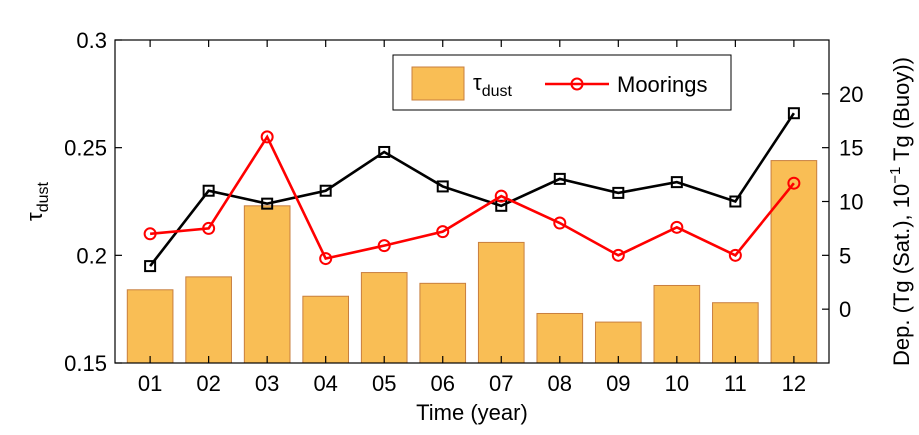 The image size is (919, 435). I want to click on x-tick-label: 08, so click(560, 383).